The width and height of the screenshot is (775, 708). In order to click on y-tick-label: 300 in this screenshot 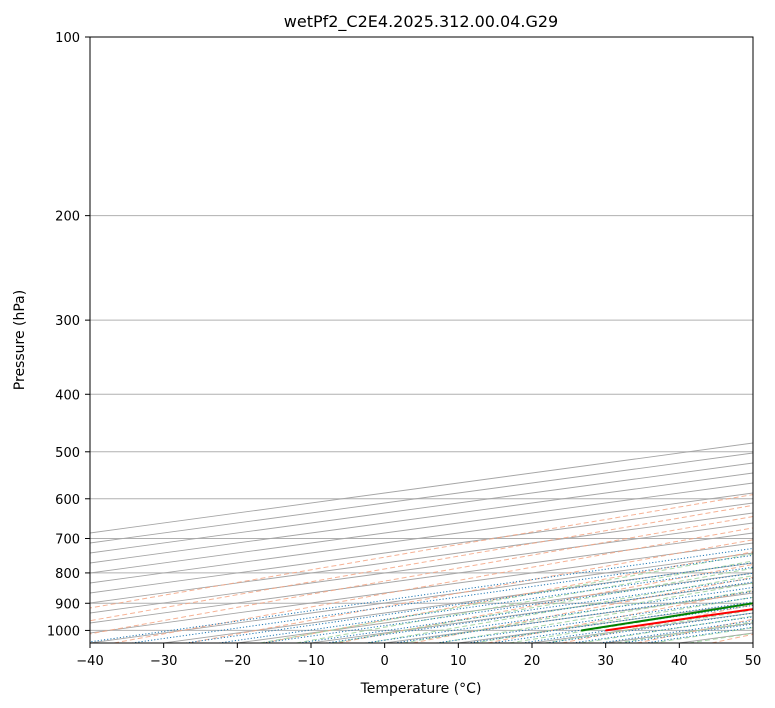, I will do `click(67, 321)`.